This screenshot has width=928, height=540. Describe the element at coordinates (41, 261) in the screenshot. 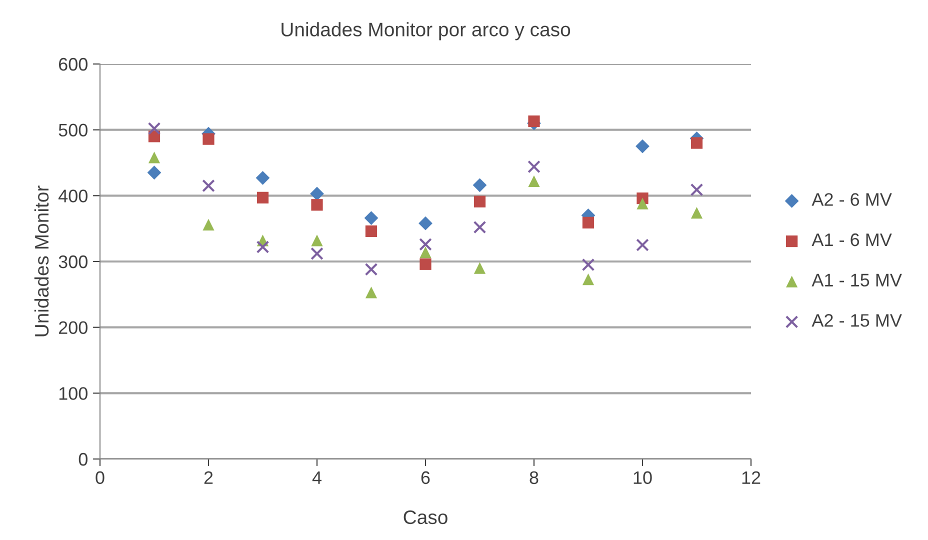

I see `y-axis-title: Unidades Monitor` at that location.